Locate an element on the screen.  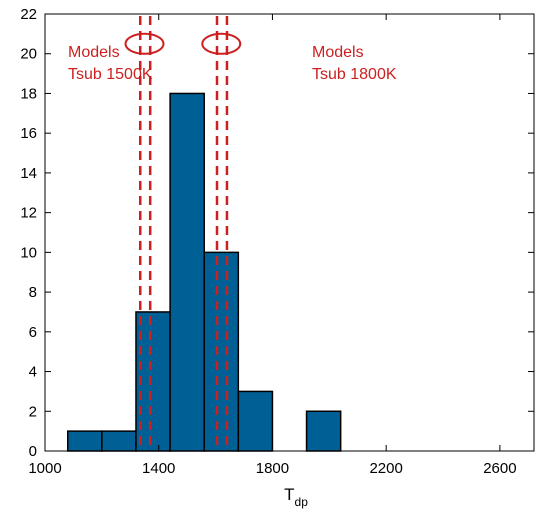
y-tick-label-12: 12 is located at coordinates (28, 213).